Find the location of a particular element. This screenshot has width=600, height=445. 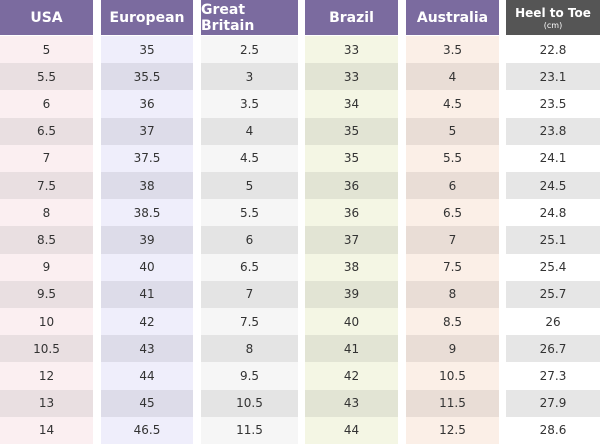

table-cell: 28.6 is located at coordinates (553, 430).